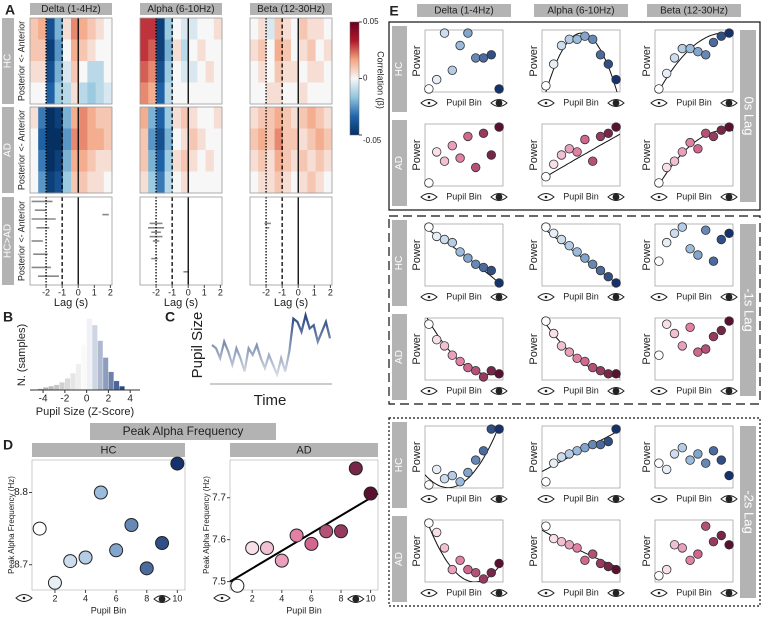  What do you see at coordinates (417, 155) in the screenshot?
I see `y-axis-label: Power` at bounding box center [417, 155].